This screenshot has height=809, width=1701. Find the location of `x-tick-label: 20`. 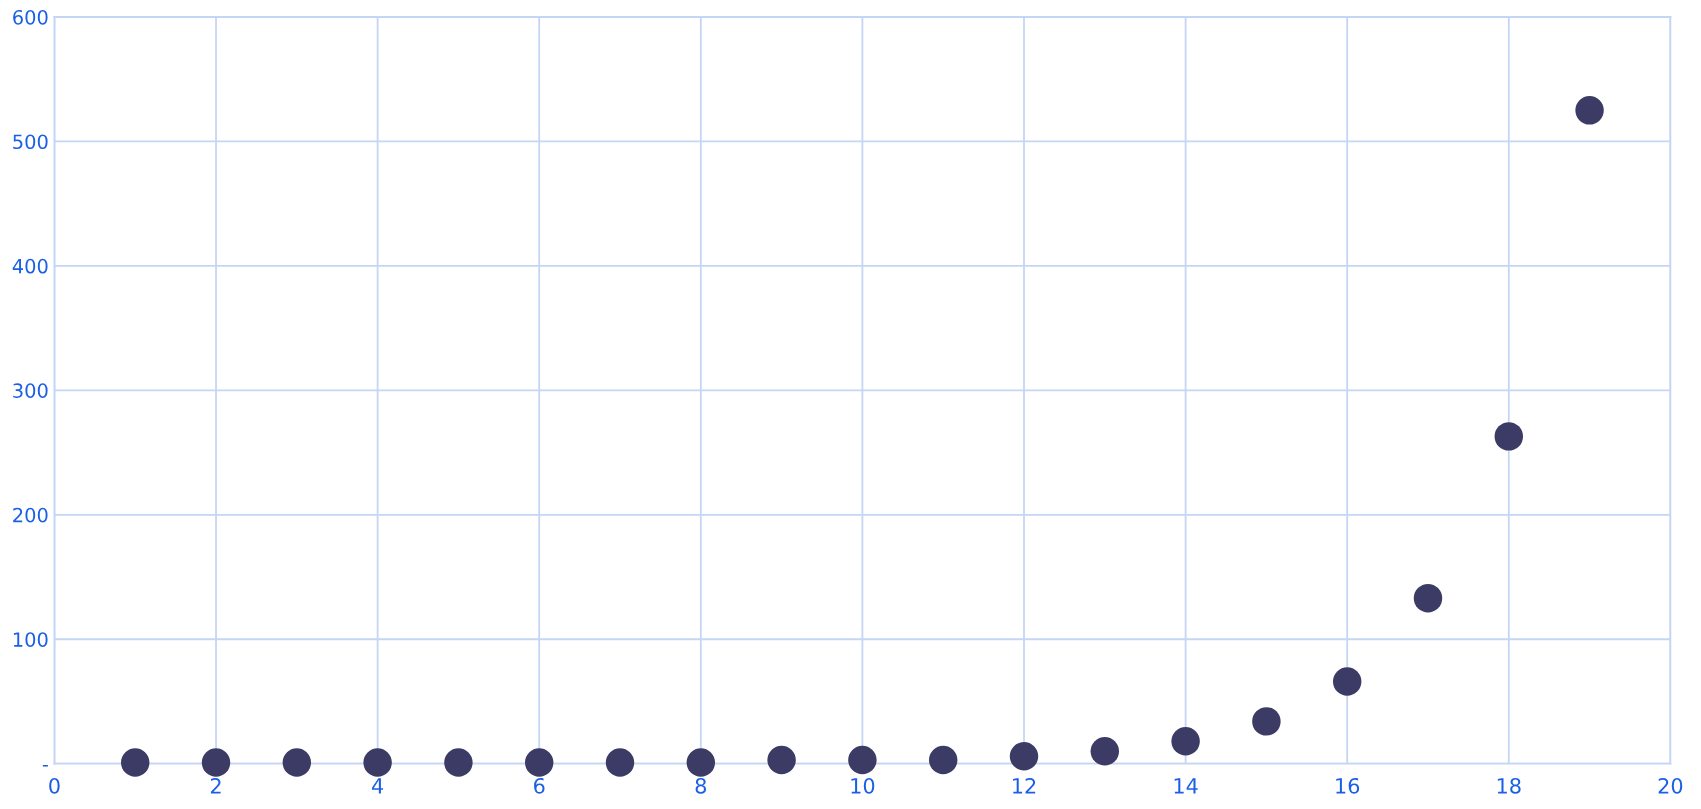

x-tick-label: 20 is located at coordinates (1670, 785).